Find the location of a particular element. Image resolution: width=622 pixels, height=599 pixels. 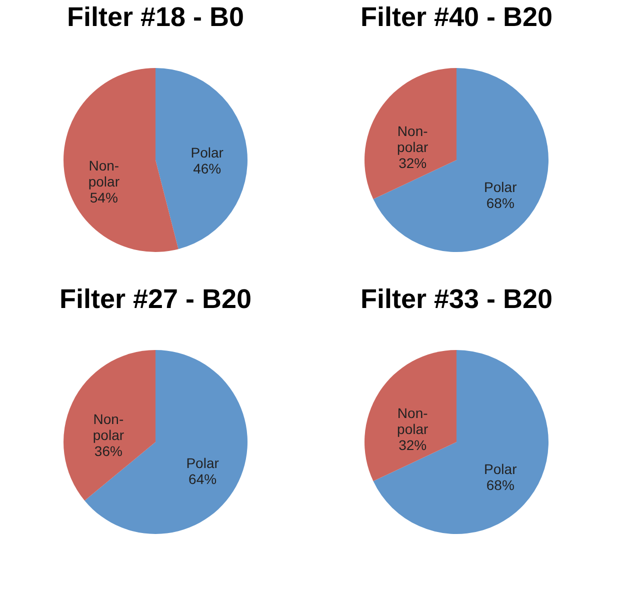

data-label: 36% is located at coordinates (108, 450).